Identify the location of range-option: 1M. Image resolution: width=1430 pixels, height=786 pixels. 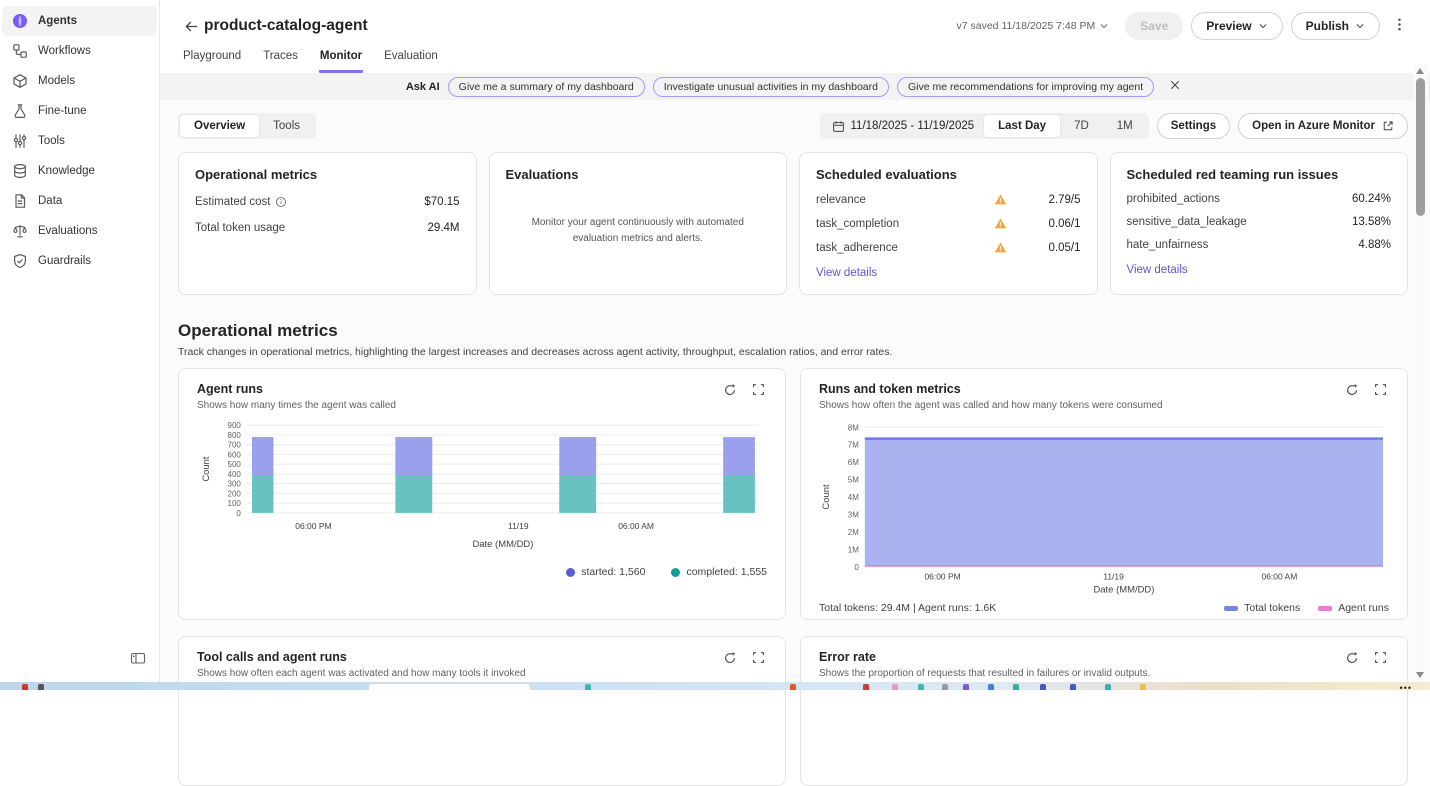
(1125, 126).